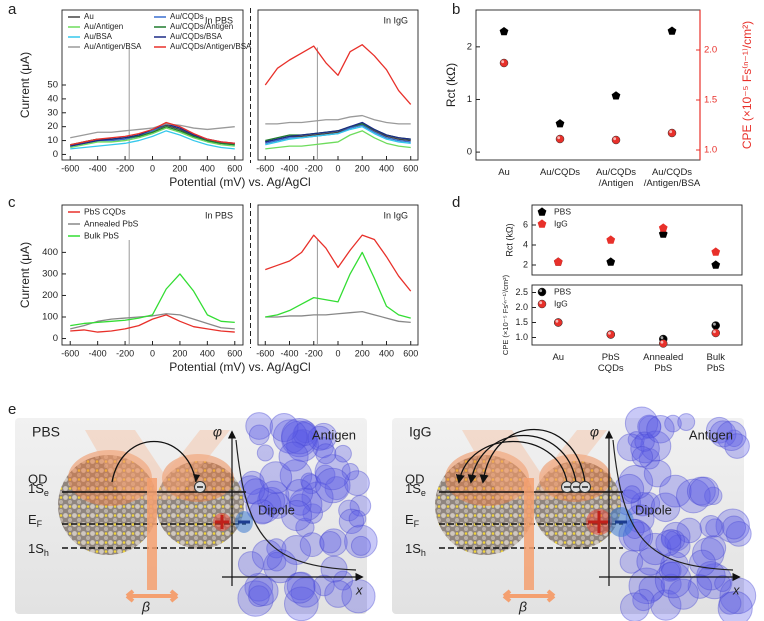 The height and width of the screenshot is (621, 764). I want to click on category-line: Au, so click(504, 172).